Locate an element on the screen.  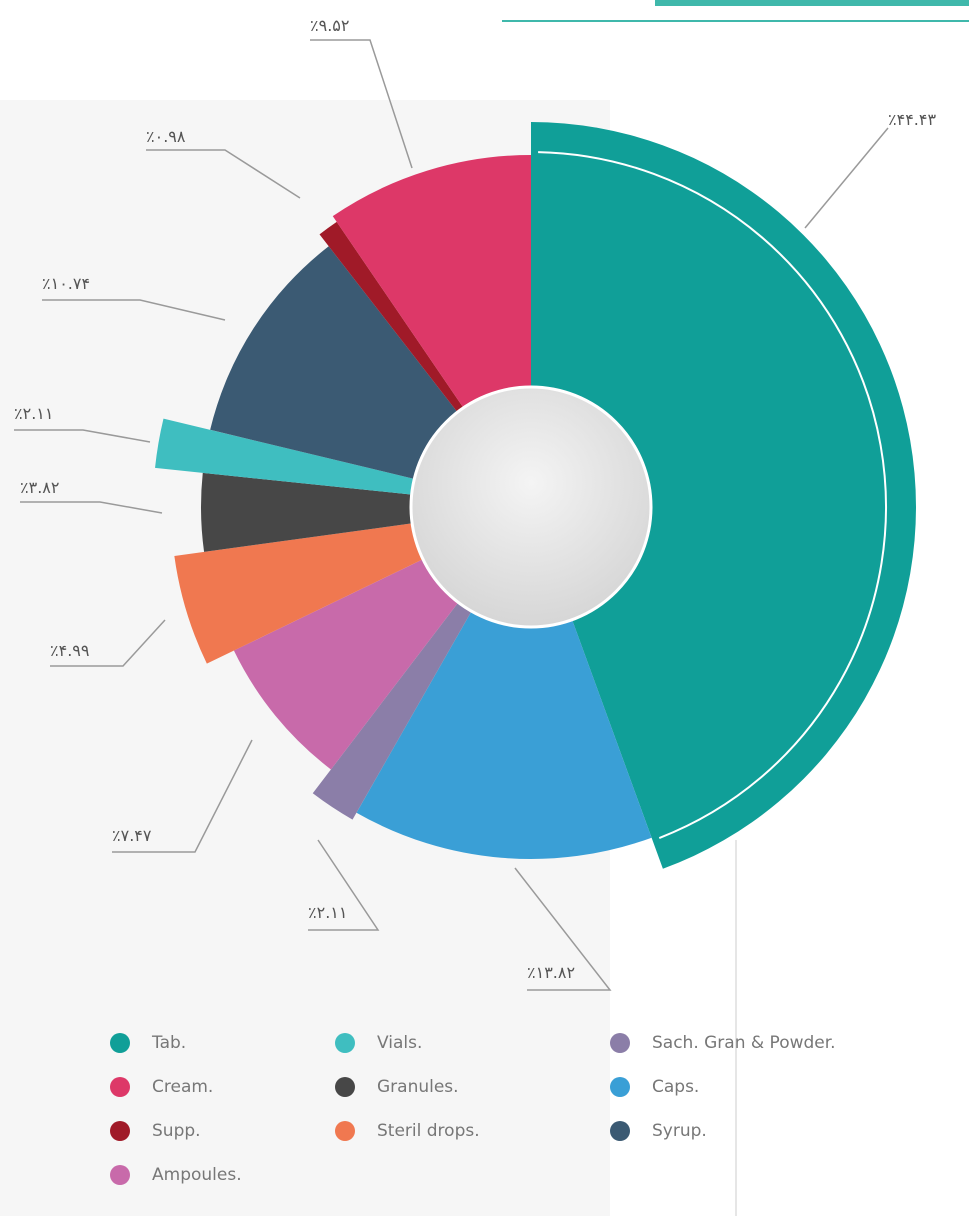
legend-label-granules: Granules. is located at coordinates (418, 1087).